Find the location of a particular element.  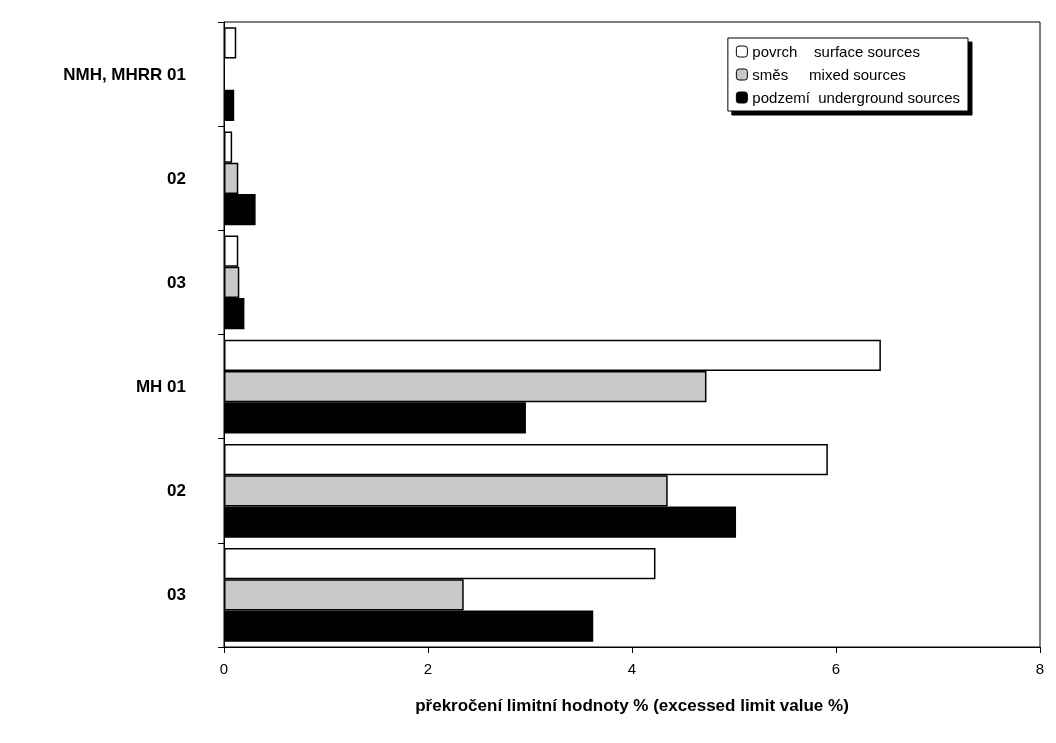

y-tick-label: NMH, MHRR 01 is located at coordinates (124, 74).